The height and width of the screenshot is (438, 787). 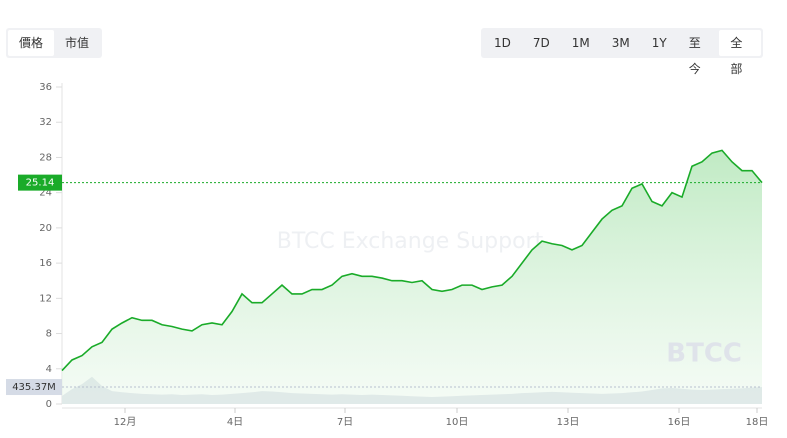 I want to click on y-tick-label: 28, so click(x=45, y=157).